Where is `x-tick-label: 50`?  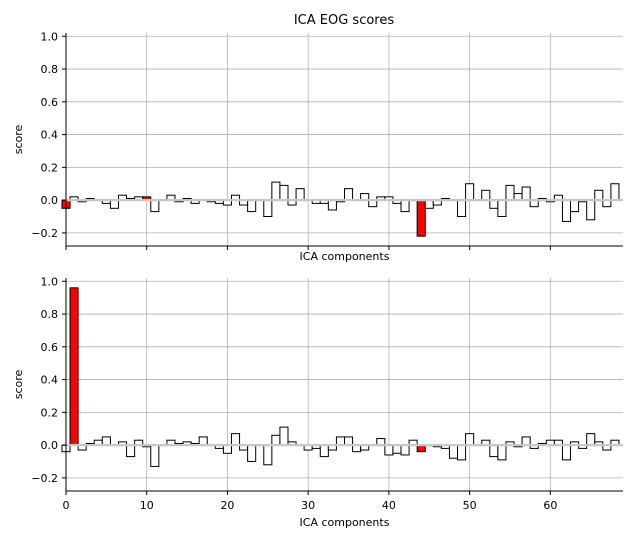
x-tick-label: 50 is located at coordinates (470, 505).